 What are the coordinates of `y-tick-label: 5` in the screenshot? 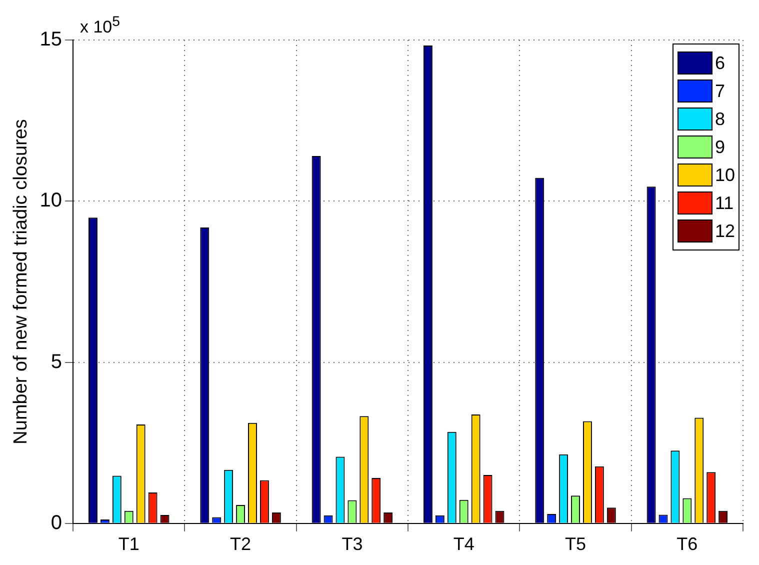 It's located at (56, 361).